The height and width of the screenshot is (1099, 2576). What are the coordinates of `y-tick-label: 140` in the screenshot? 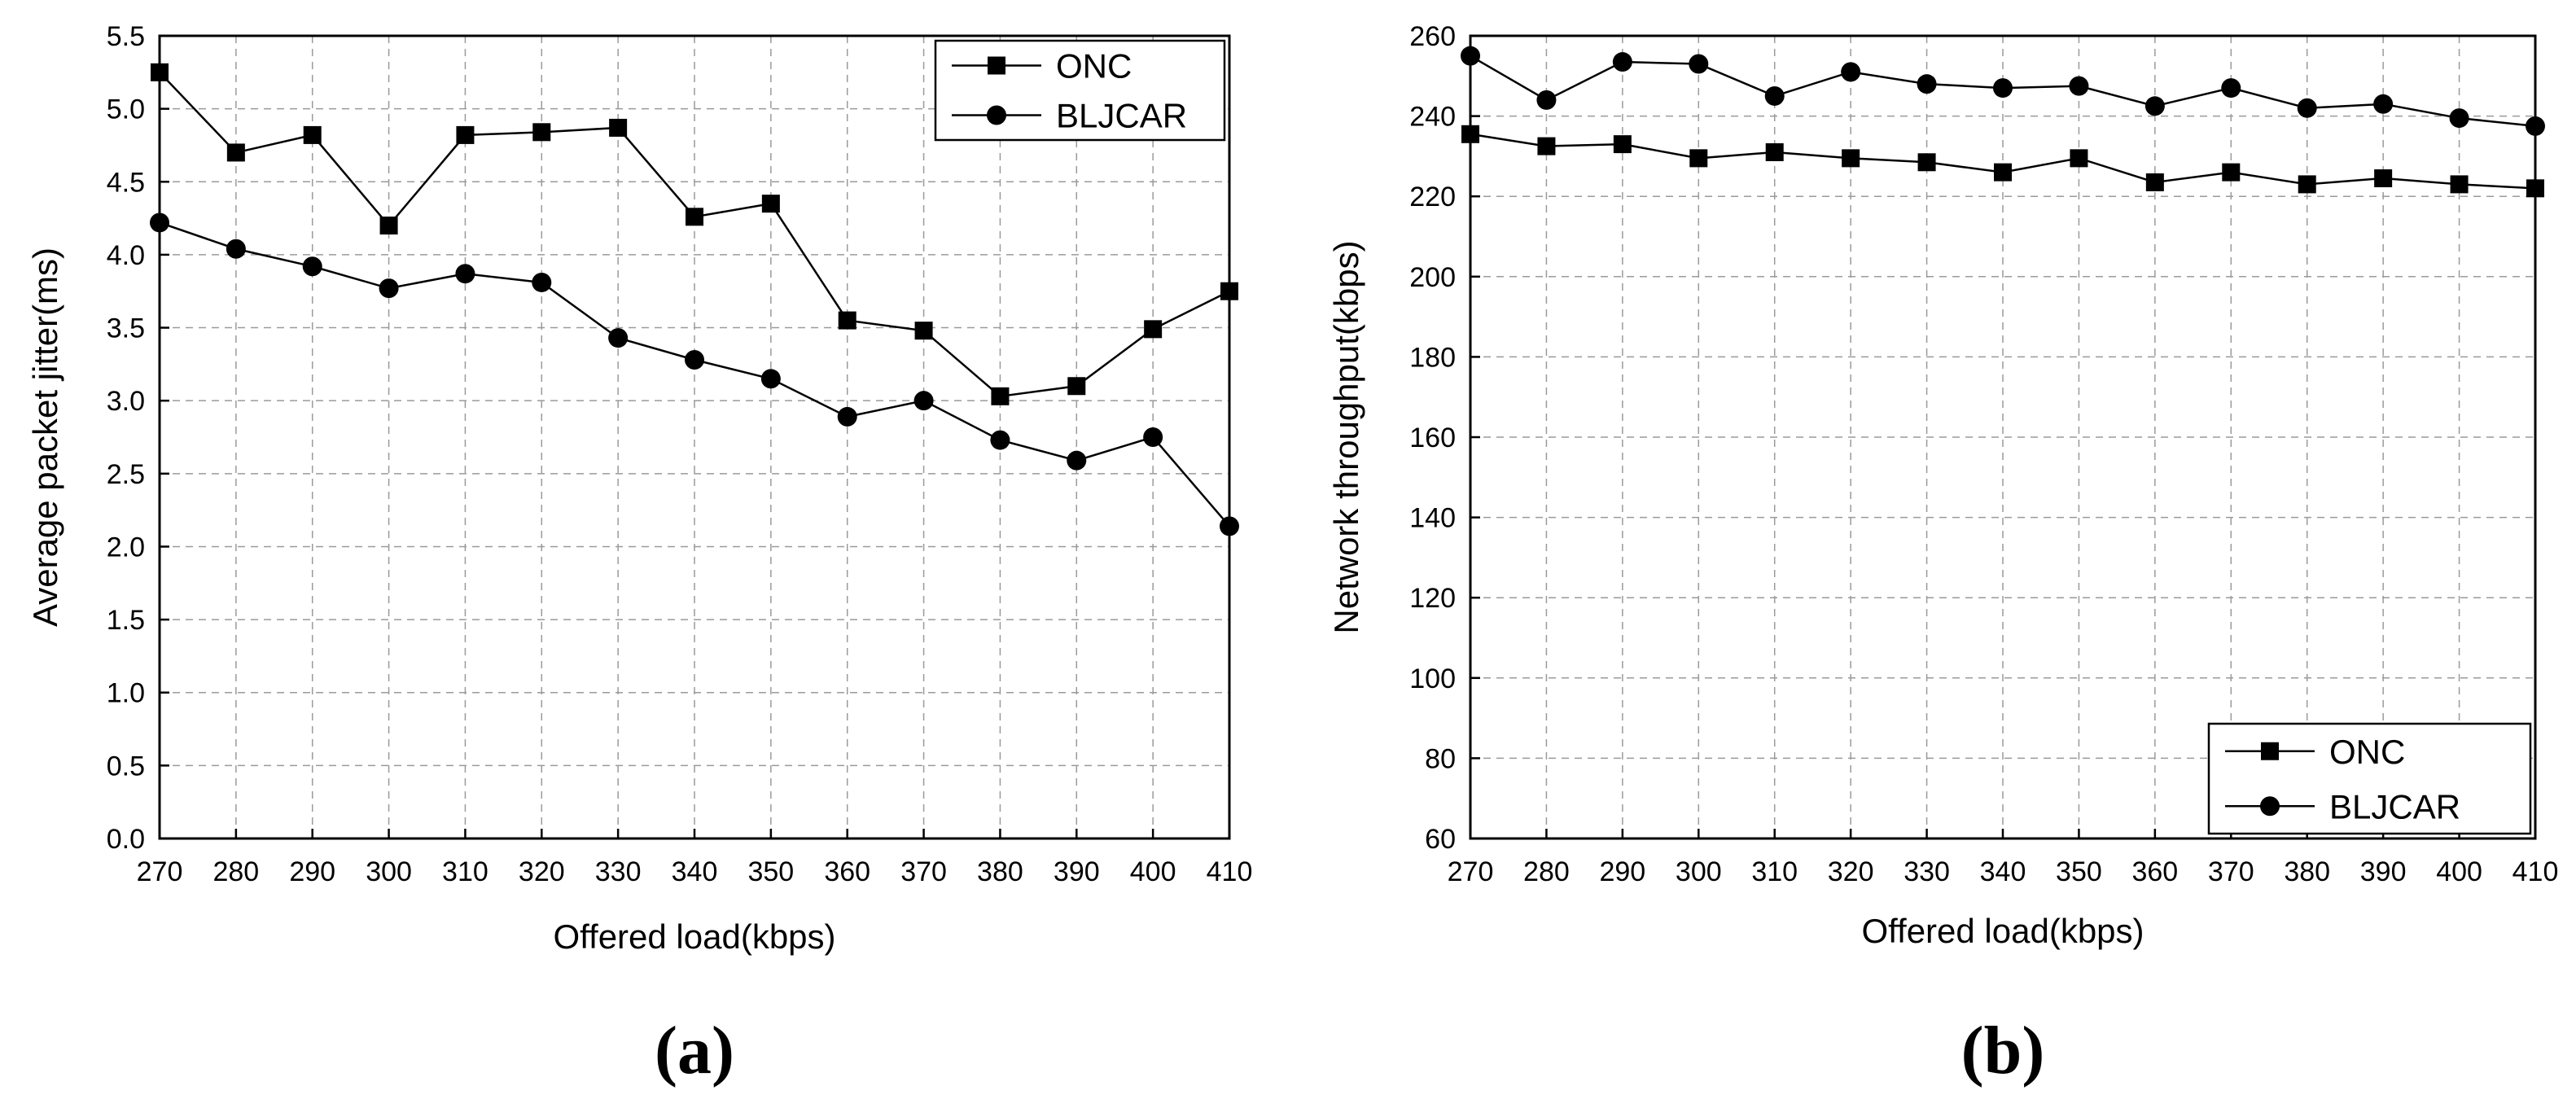 It's located at (1432, 519).